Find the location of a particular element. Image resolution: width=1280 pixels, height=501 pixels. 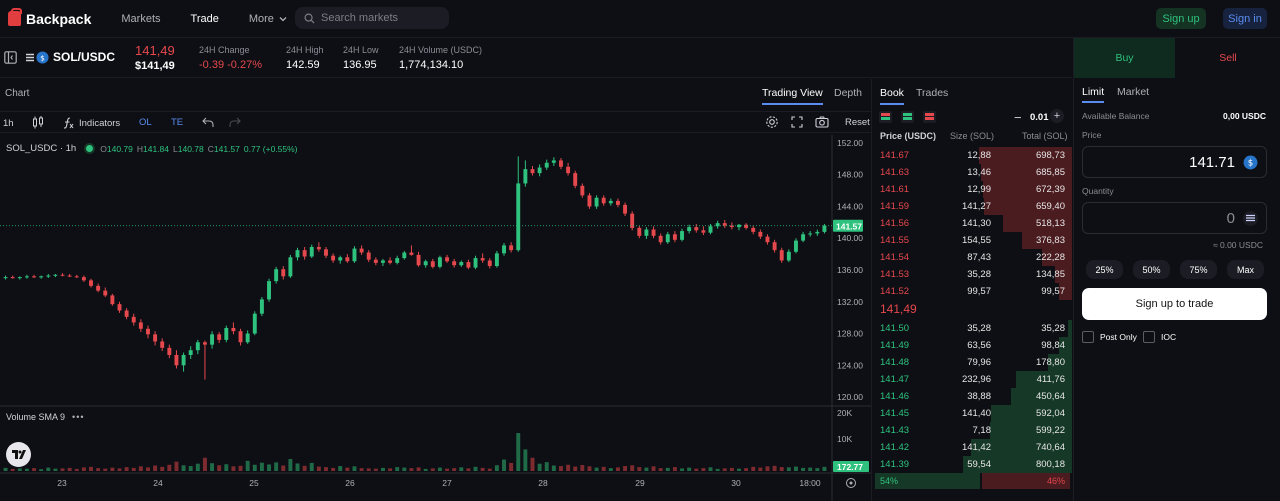

book-view-bids-icon is located at coordinates (907, 117).